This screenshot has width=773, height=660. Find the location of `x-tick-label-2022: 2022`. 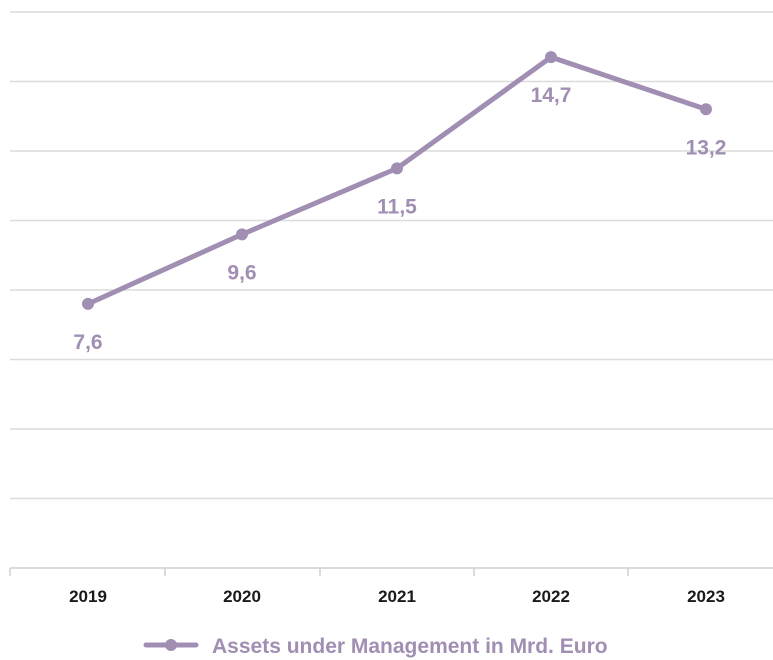

x-tick-label-2022: 2022 is located at coordinates (551, 596).